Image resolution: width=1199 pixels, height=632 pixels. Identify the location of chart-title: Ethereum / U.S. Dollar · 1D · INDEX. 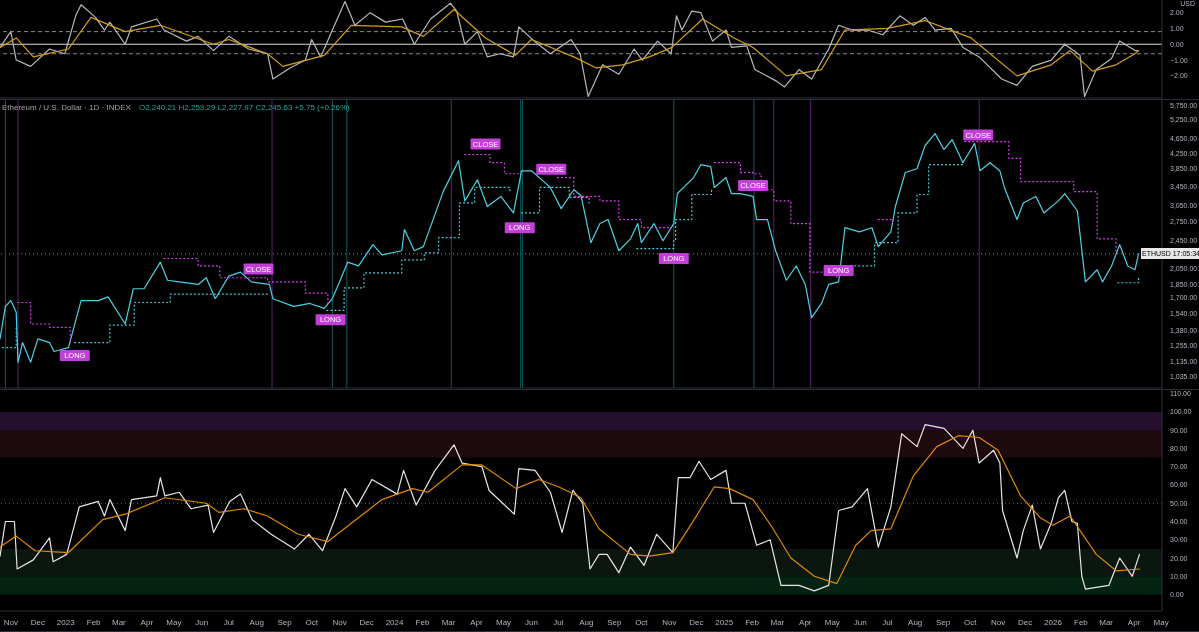
(66, 107).